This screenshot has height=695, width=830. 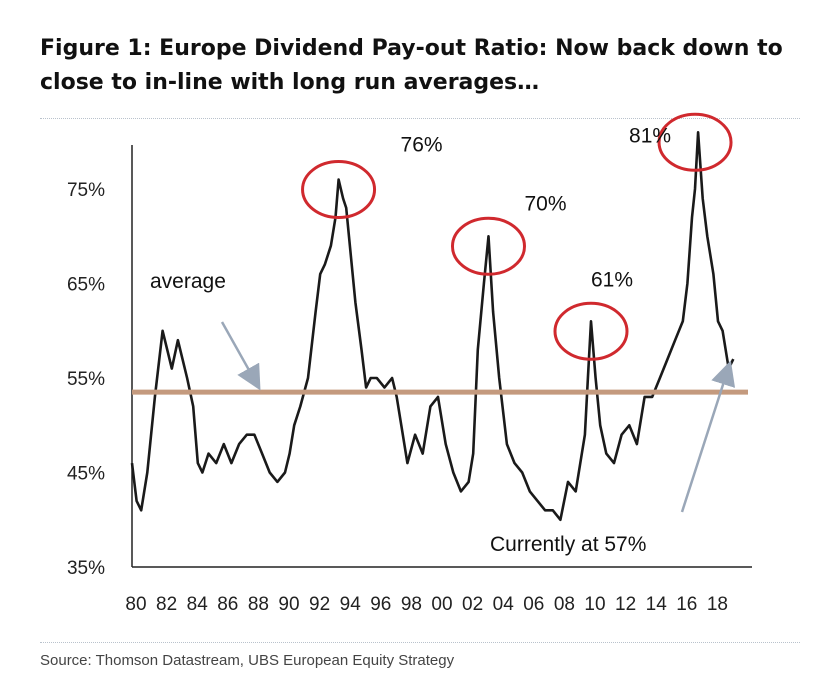 I want to click on y-tick-label: 35%, so click(x=86, y=568).